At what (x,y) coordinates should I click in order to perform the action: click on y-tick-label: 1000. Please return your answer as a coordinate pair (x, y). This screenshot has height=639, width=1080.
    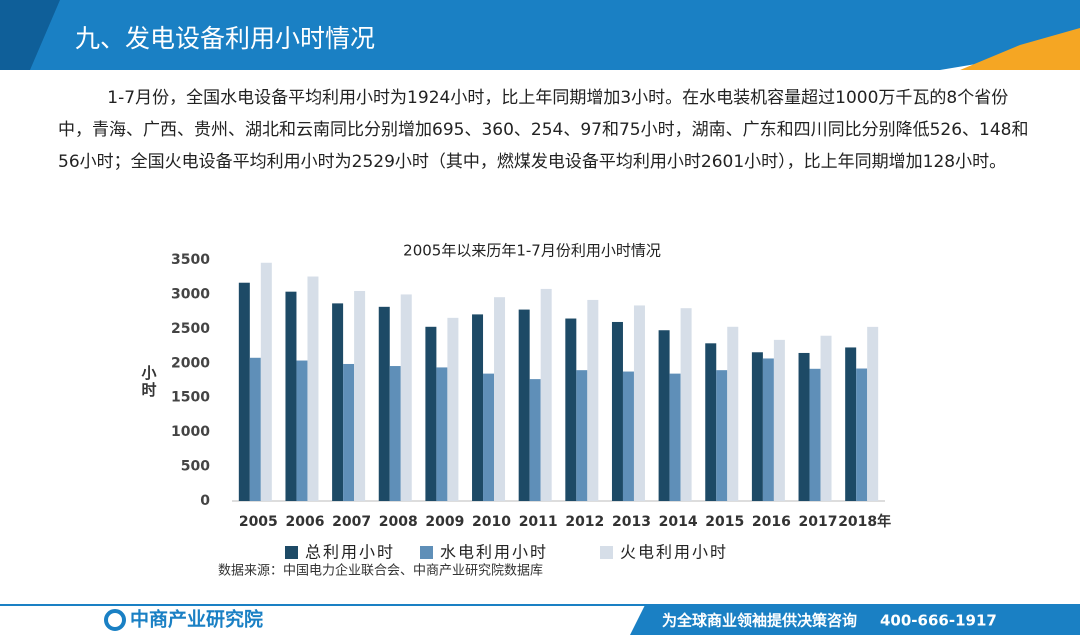
    Looking at the image, I should click on (190, 432).